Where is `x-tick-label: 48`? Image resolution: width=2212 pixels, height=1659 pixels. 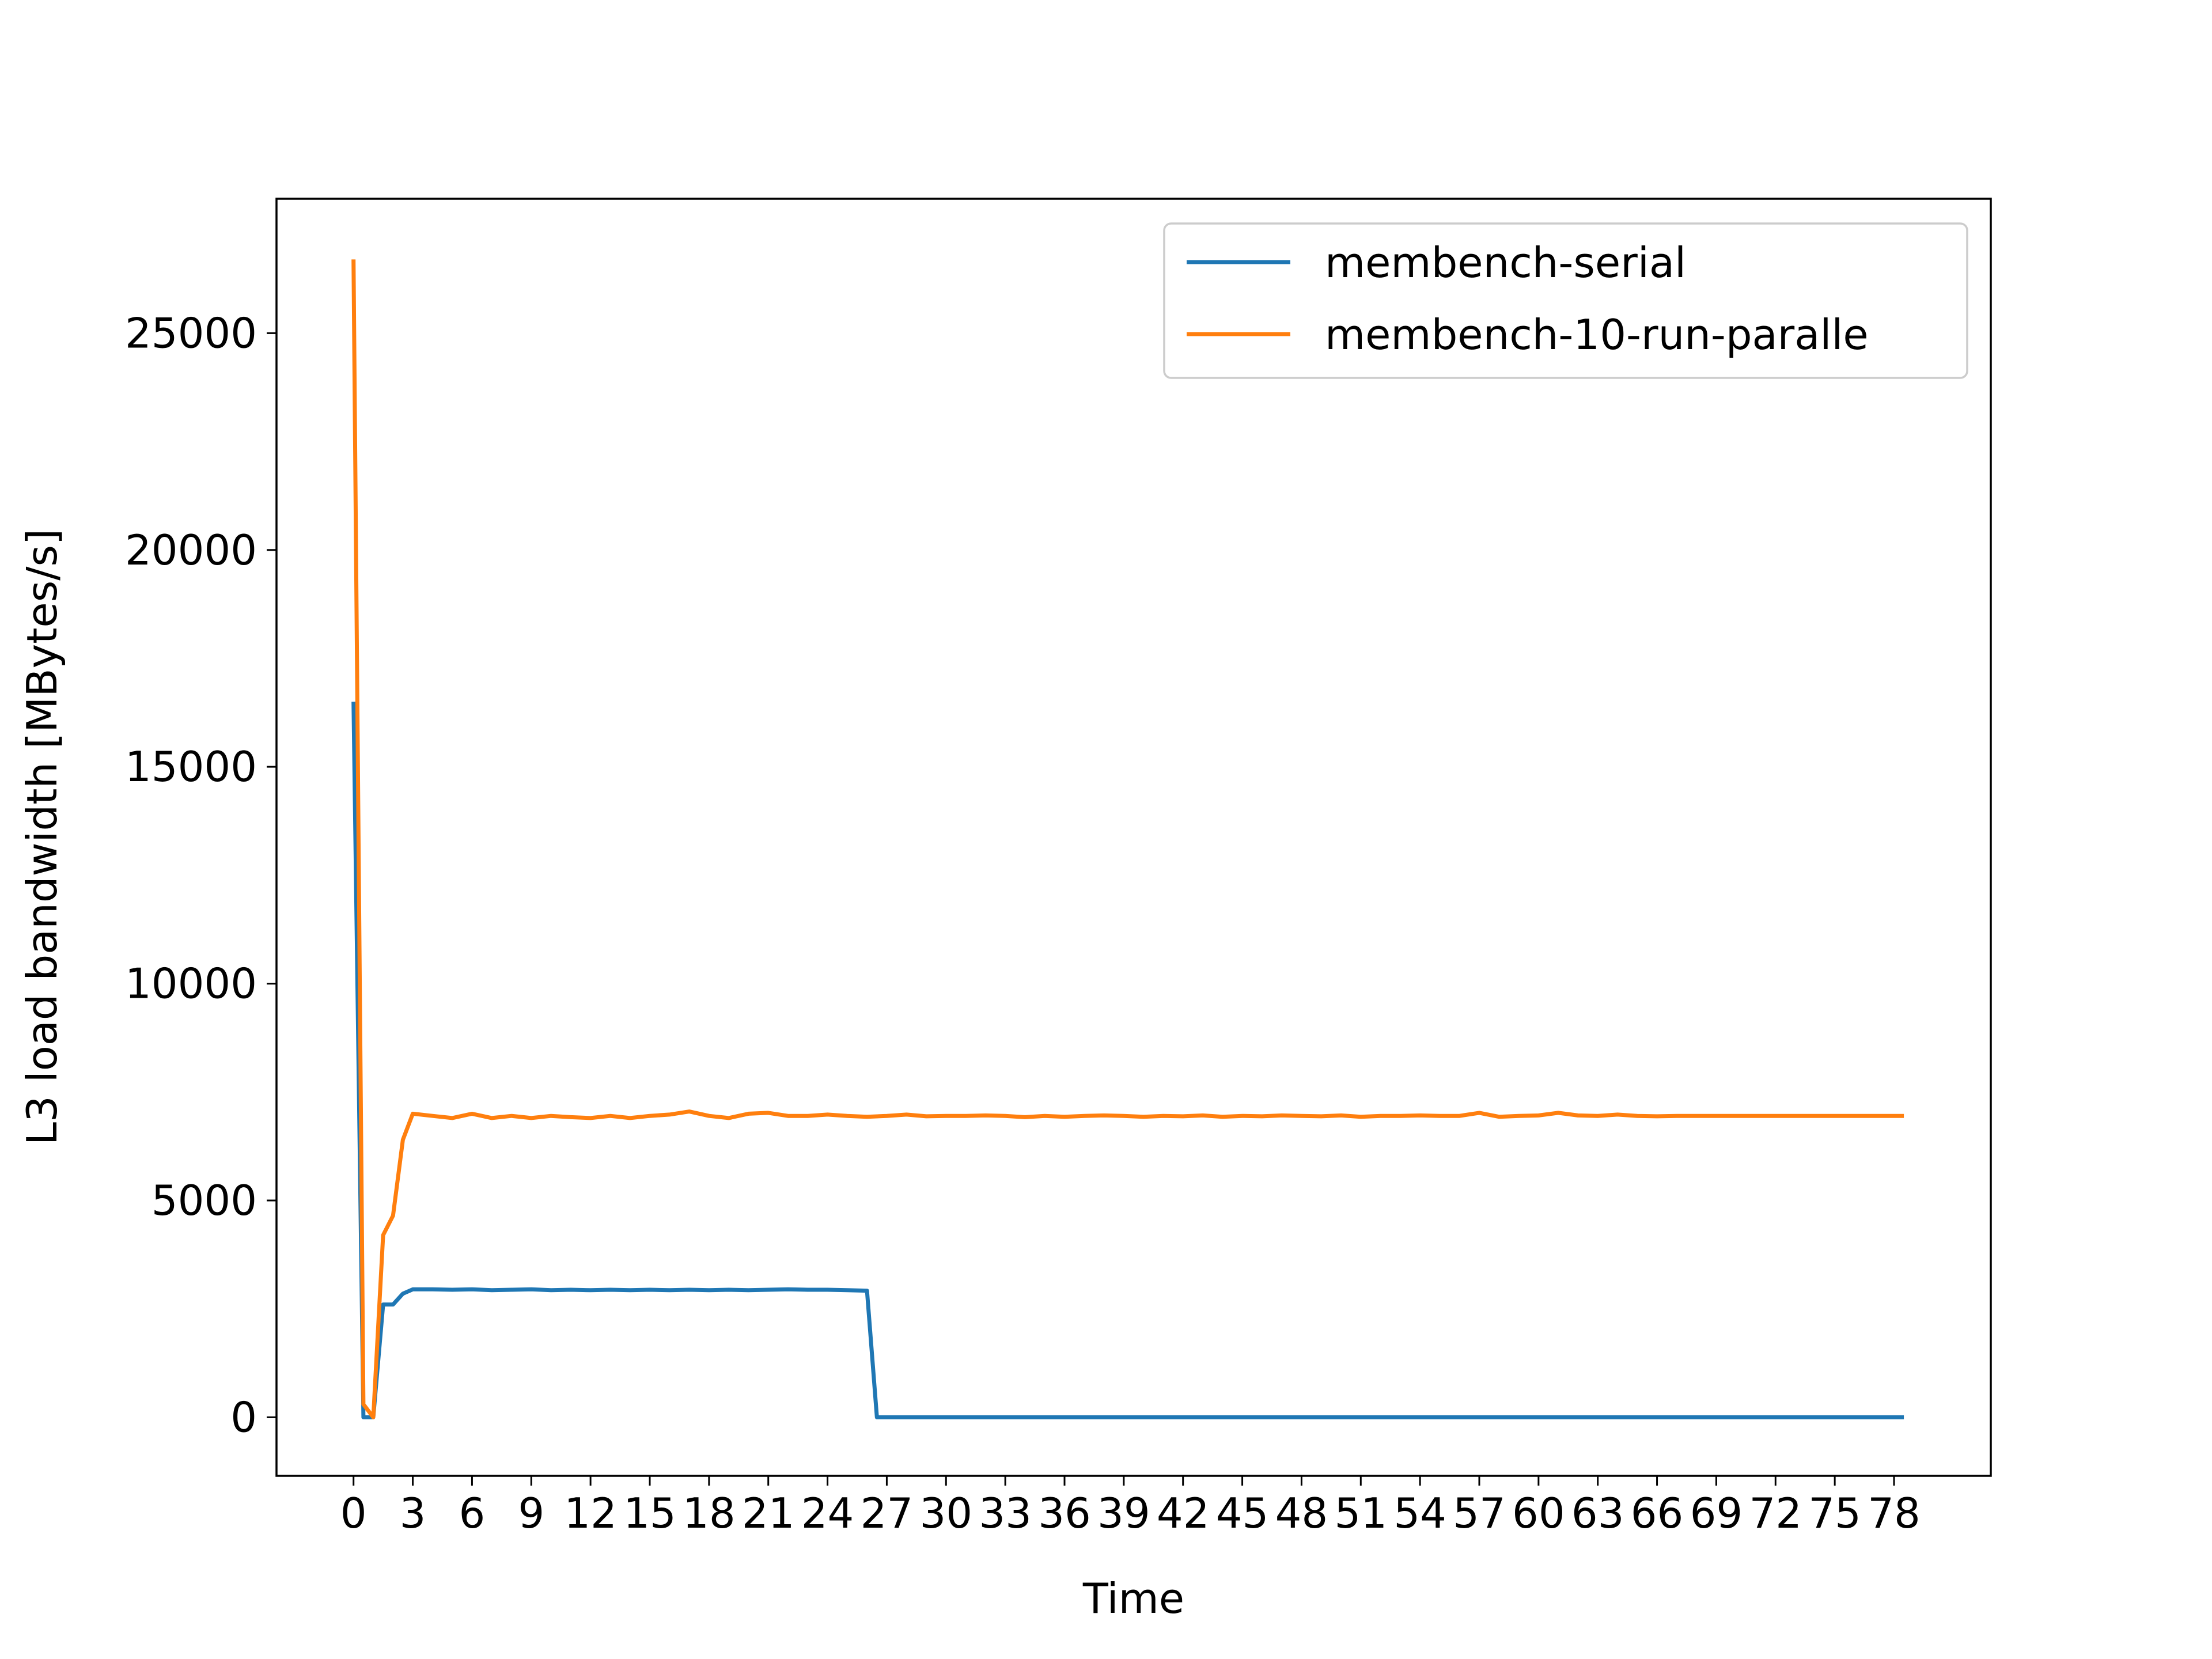
x-tick-label: 48 is located at coordinates (1301, 1513).